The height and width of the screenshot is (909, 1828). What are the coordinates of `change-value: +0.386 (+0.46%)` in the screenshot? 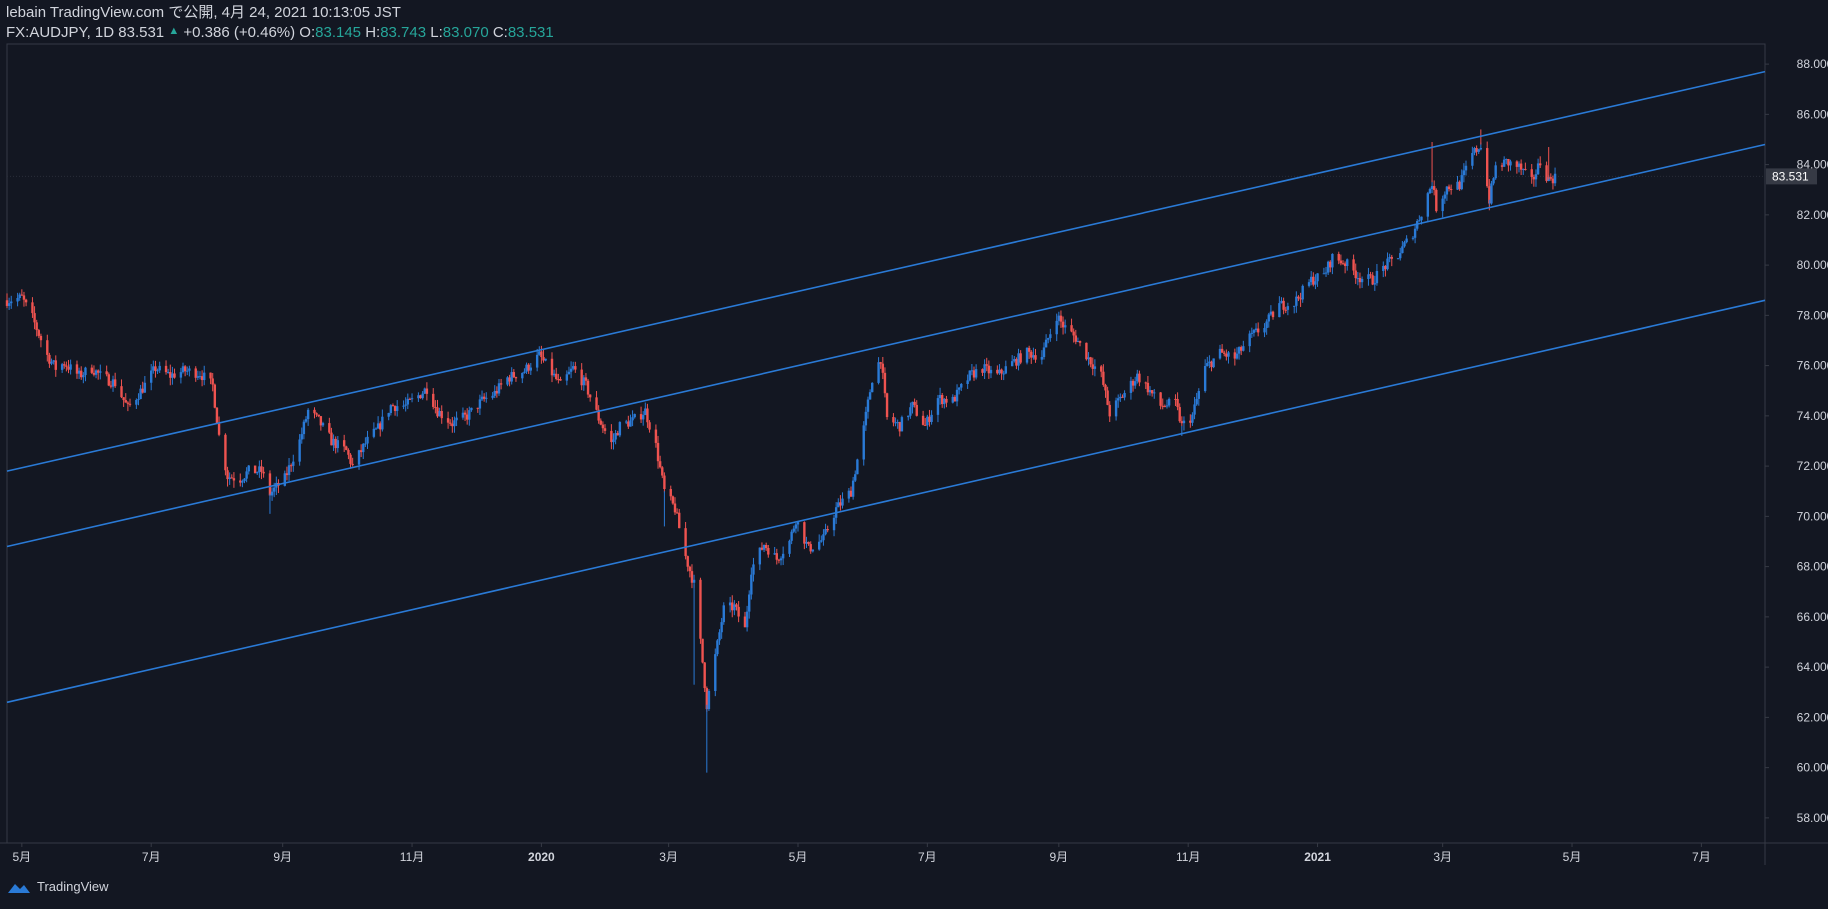 It's located at (239, 32).